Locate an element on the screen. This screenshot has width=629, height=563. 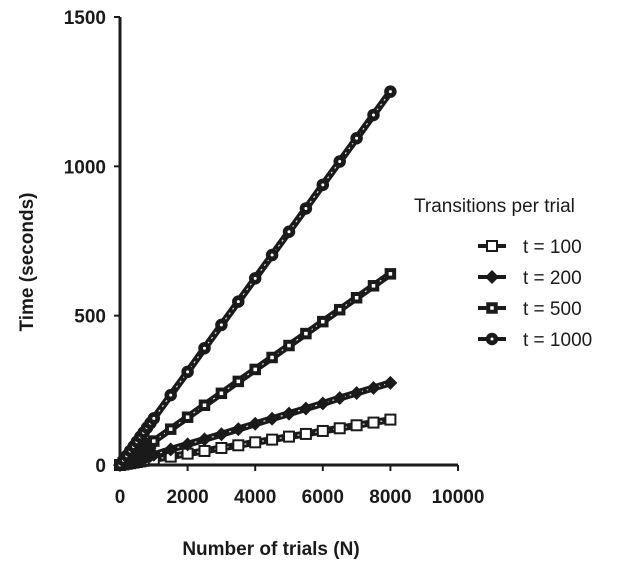
x-axis-title: Number of trials (N) is located at coordinates (270, 549).